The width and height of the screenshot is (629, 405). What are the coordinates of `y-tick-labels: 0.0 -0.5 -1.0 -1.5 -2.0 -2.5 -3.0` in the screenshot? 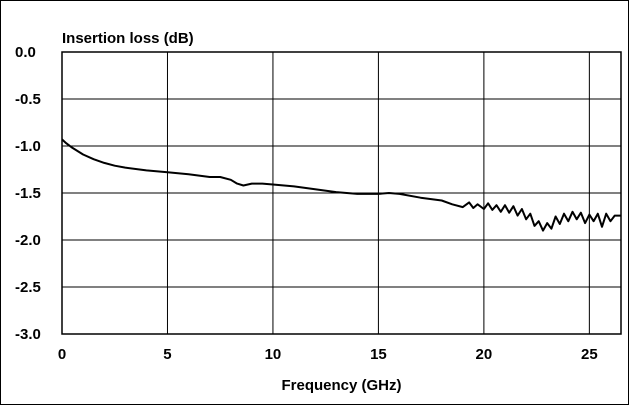 It's located at (28, 193).